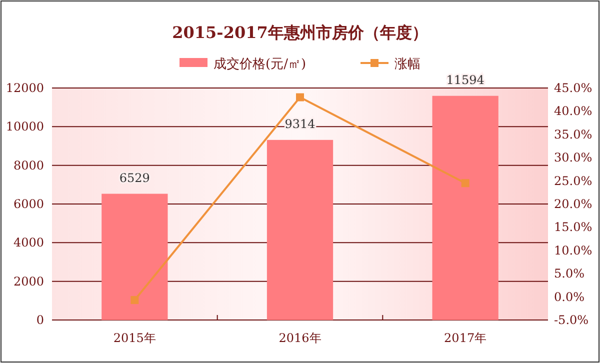 This screenshot has height=363, width=600. I want to click on y2-tick-label: 40.0%, so click(573, 111).